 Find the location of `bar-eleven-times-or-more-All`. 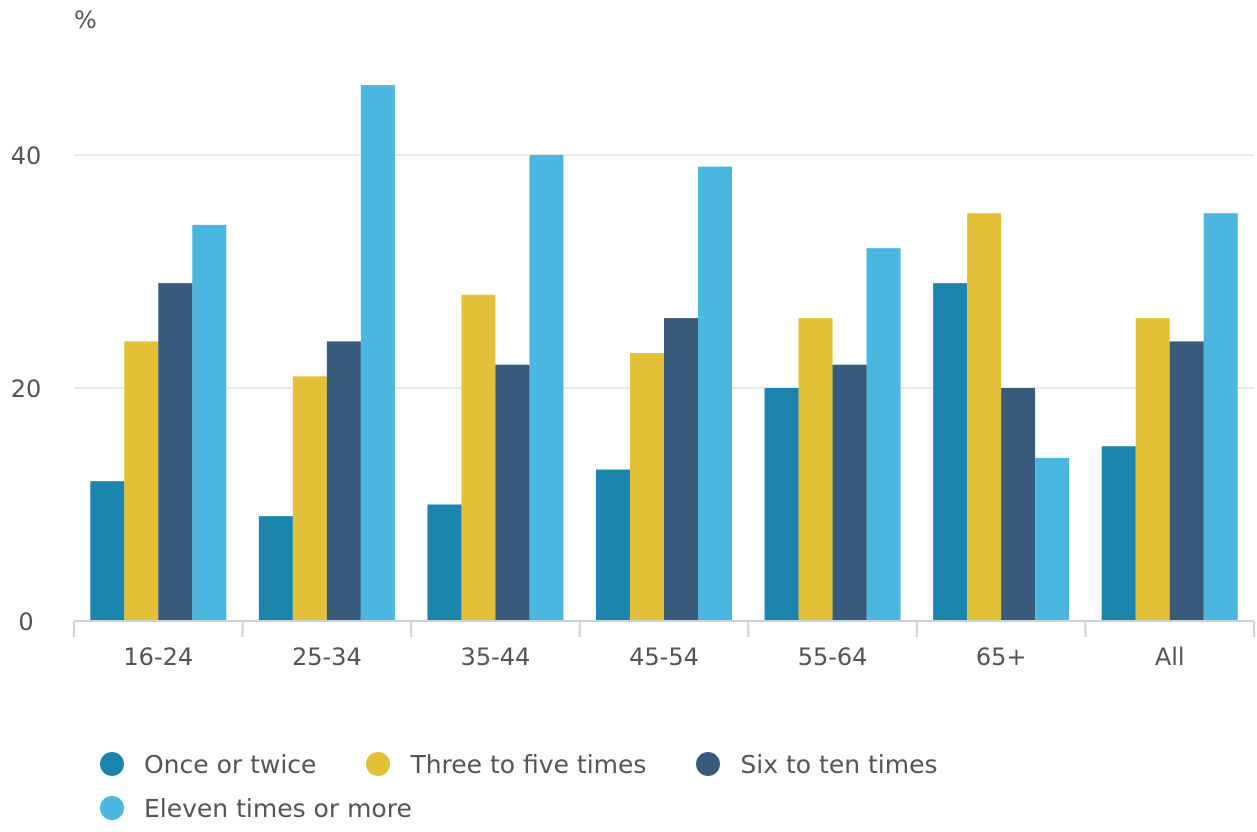

bar-eleven-times-or-more-All is located at coordinates (1220, 417).